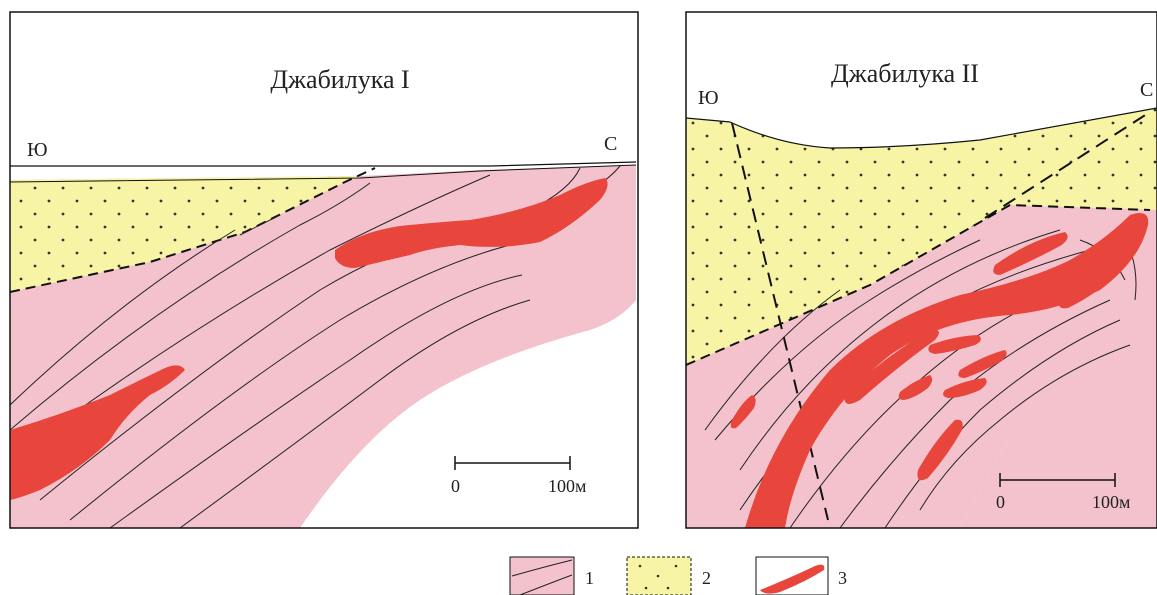  Describe the element at coordinates (921, 128) in the screenshot. I see `ground-surface-right` at that location.